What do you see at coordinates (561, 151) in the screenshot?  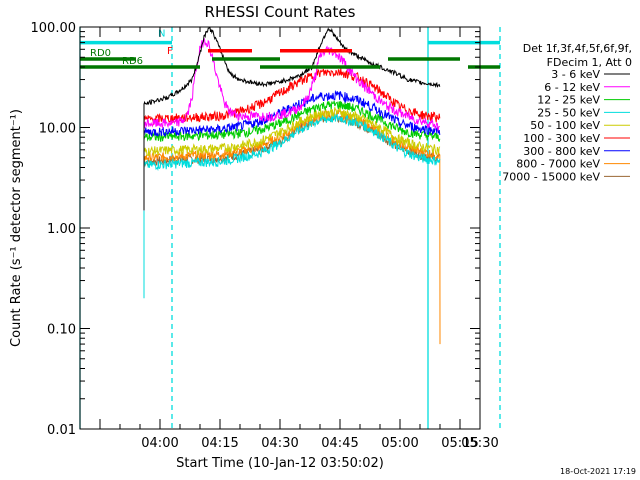 I see `legend-entry-label: 300 - 800 keV` at bounding box center [561, 151].